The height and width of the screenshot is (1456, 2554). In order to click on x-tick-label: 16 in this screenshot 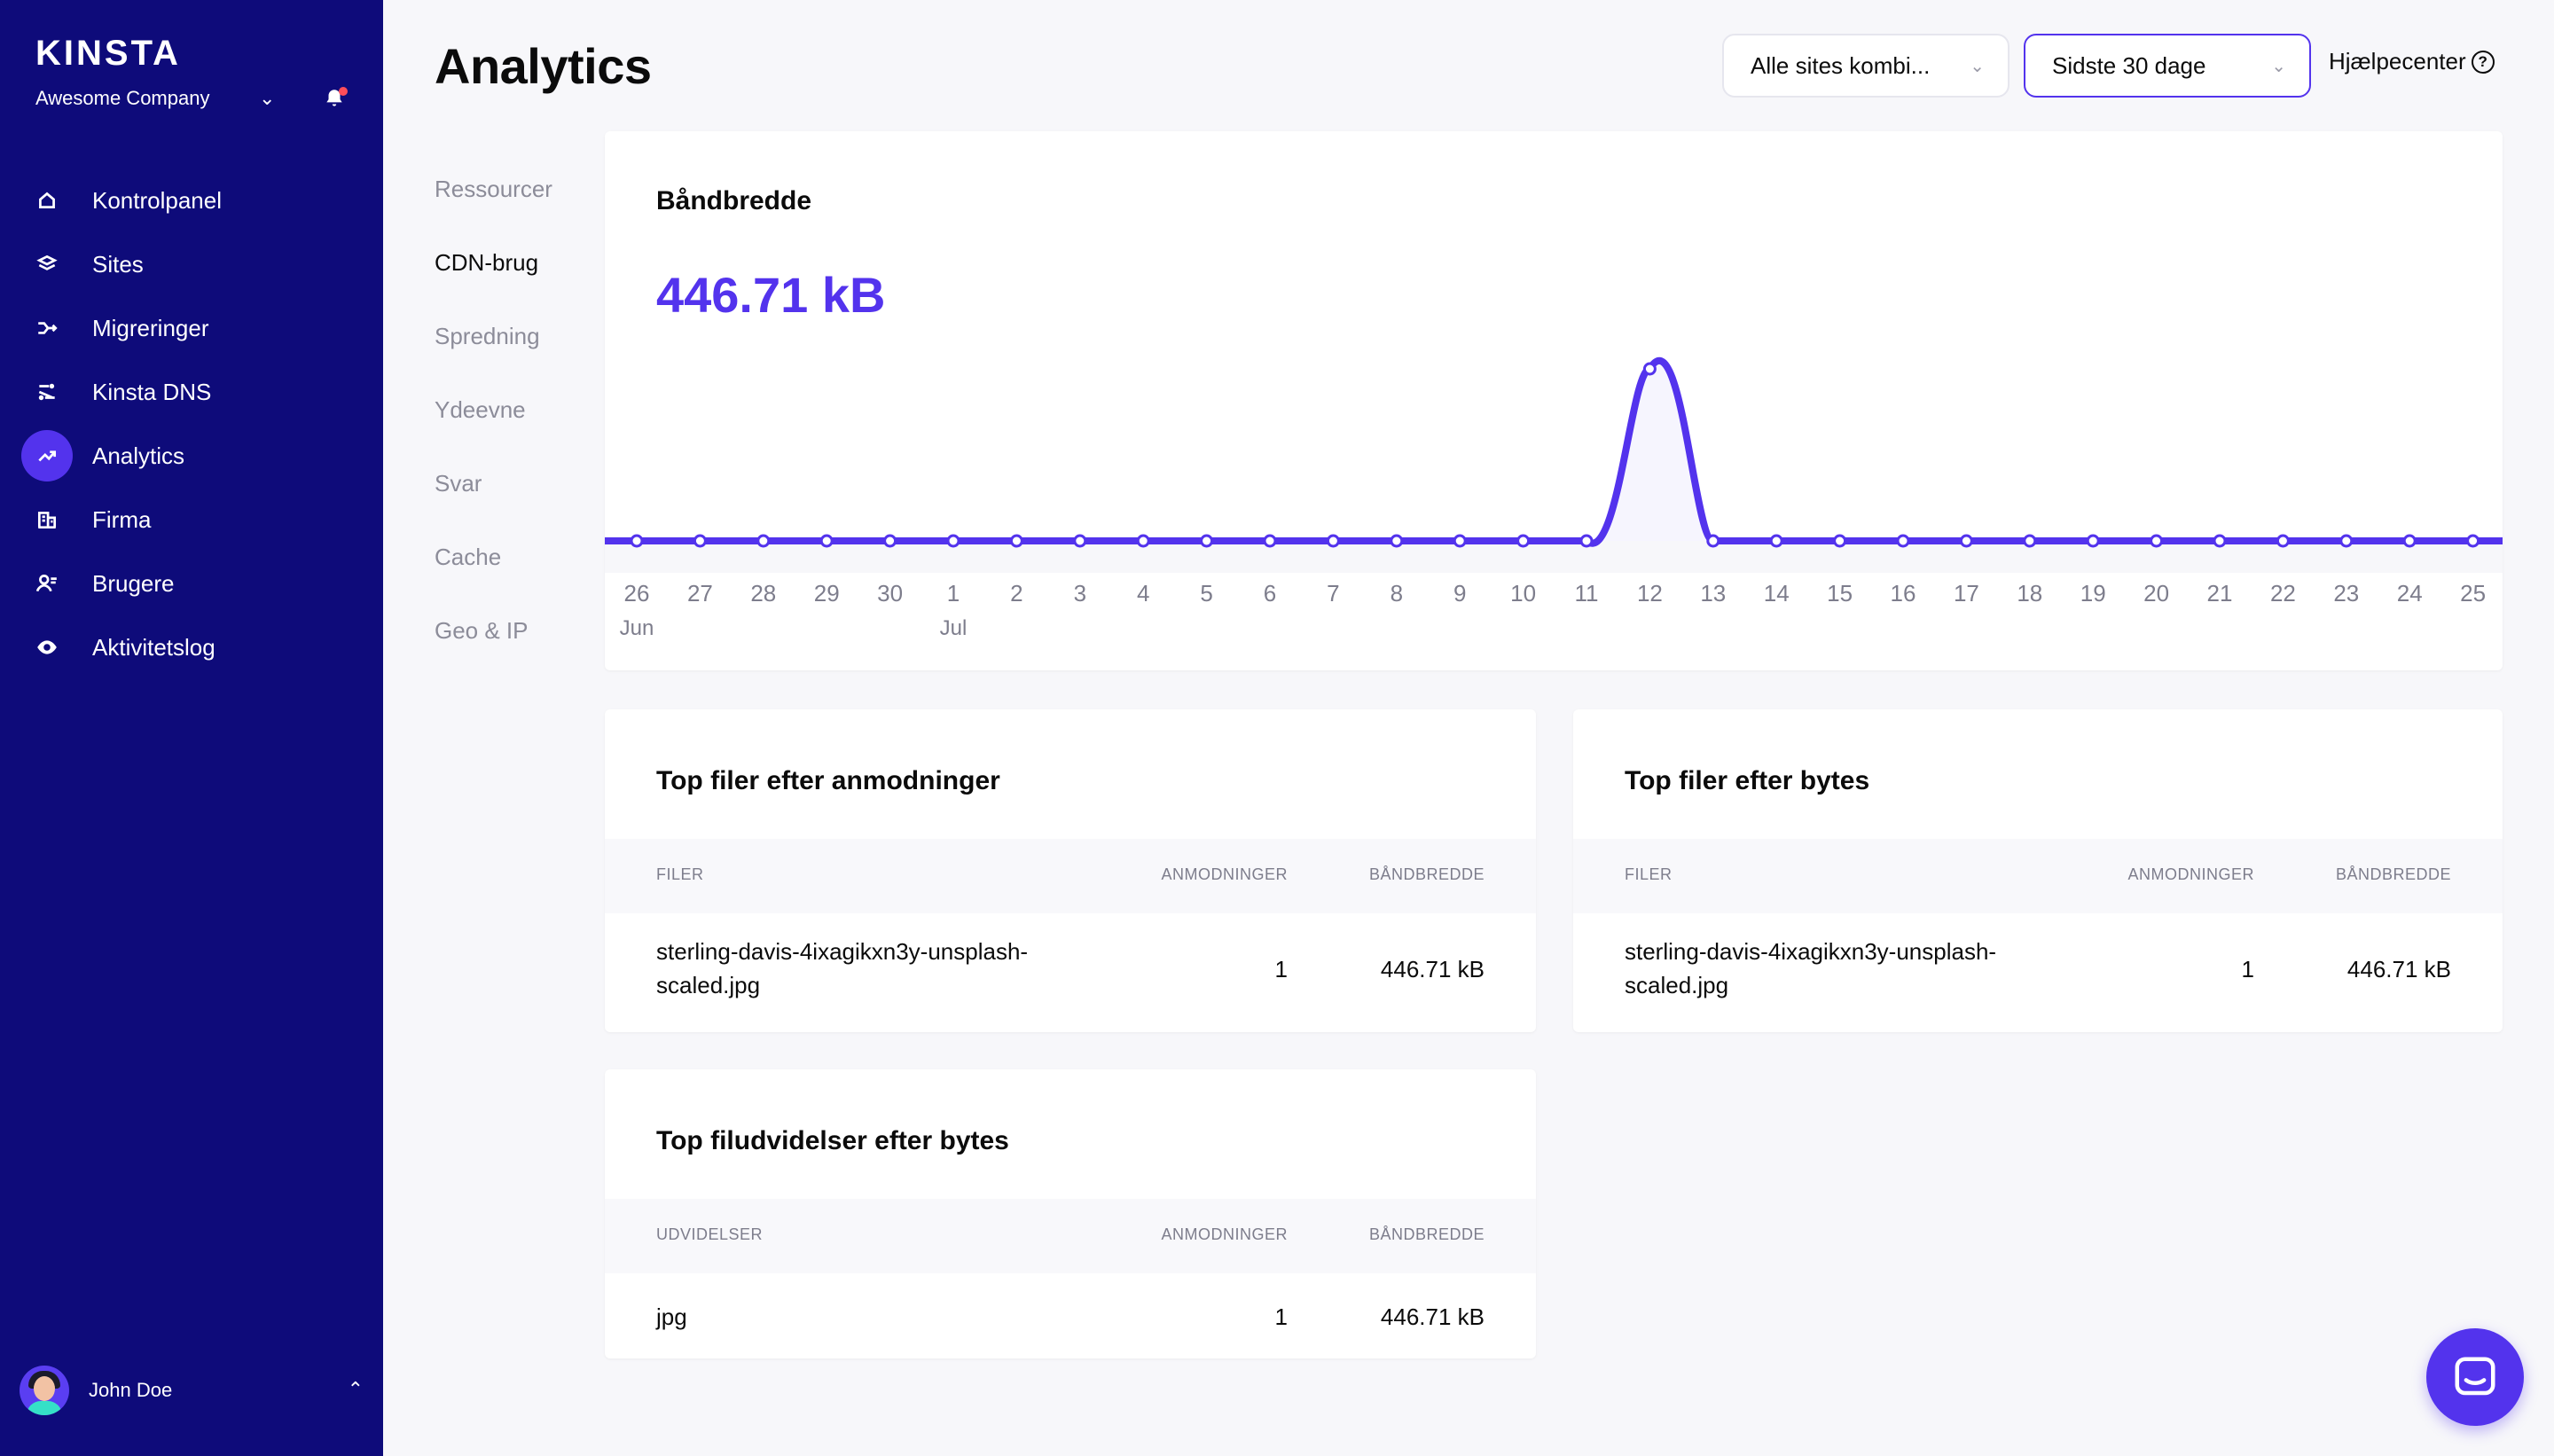, I will do `click(1903, 593)`.